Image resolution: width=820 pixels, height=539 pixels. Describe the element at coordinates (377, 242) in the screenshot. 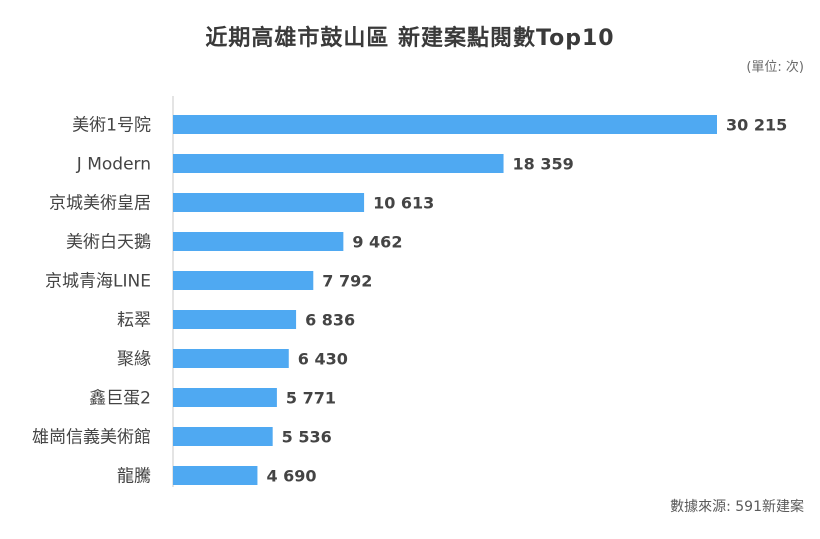

I see `value-label: 9 462` at that location.